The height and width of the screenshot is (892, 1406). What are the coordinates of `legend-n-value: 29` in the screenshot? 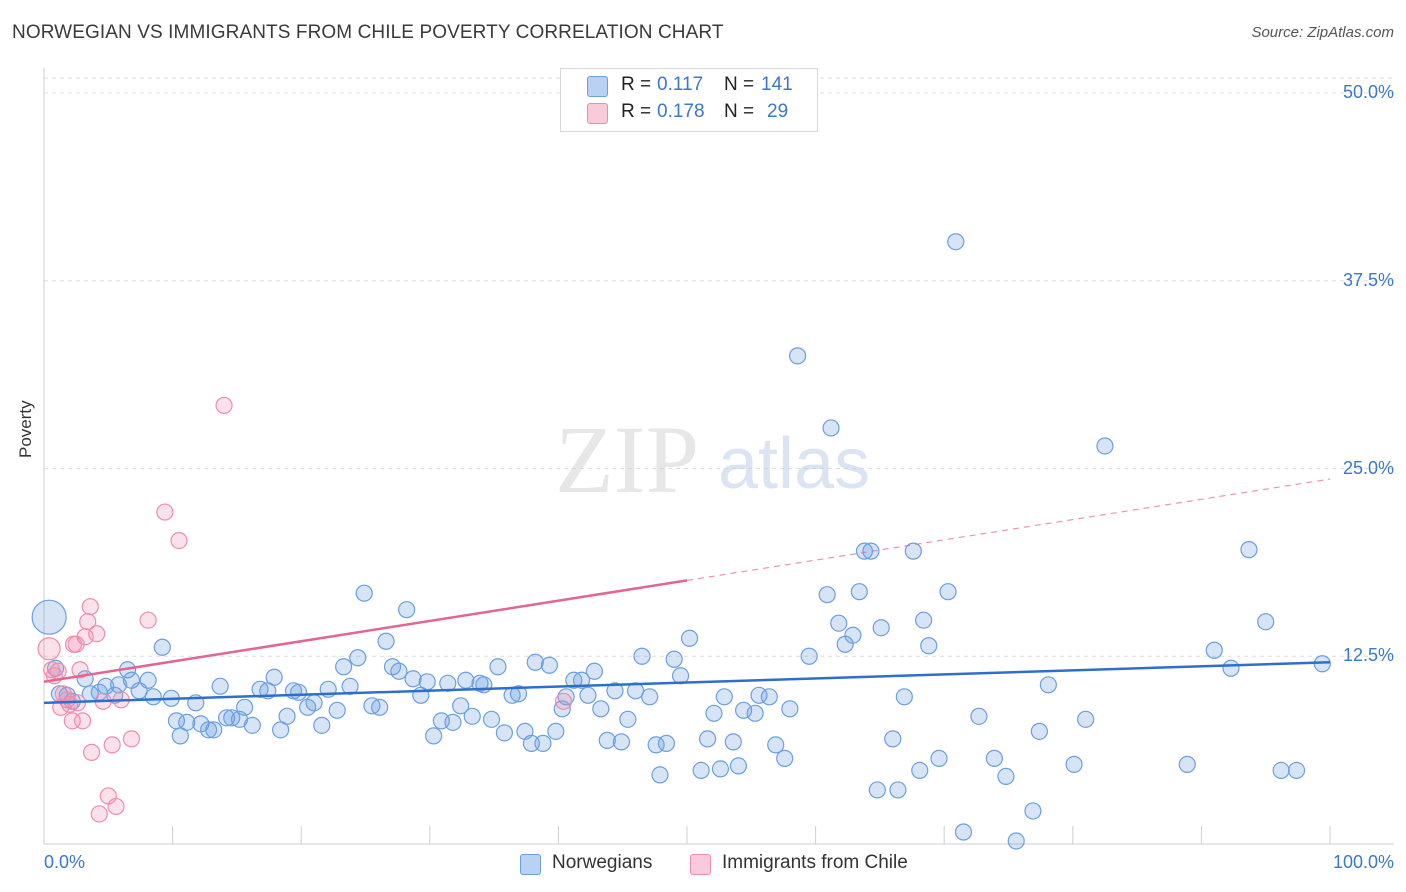 It's located at (778, 111).